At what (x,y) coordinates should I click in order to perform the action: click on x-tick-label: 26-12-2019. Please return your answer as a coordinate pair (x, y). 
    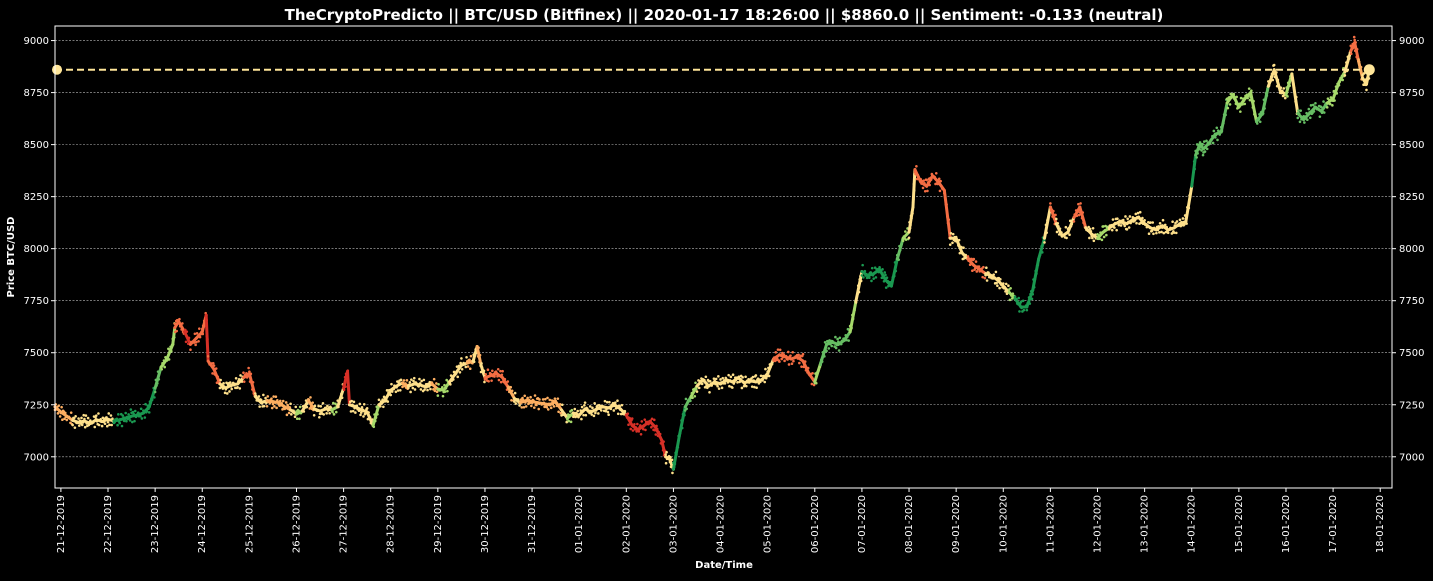
    Looking at the image, I should click on (296, 524).